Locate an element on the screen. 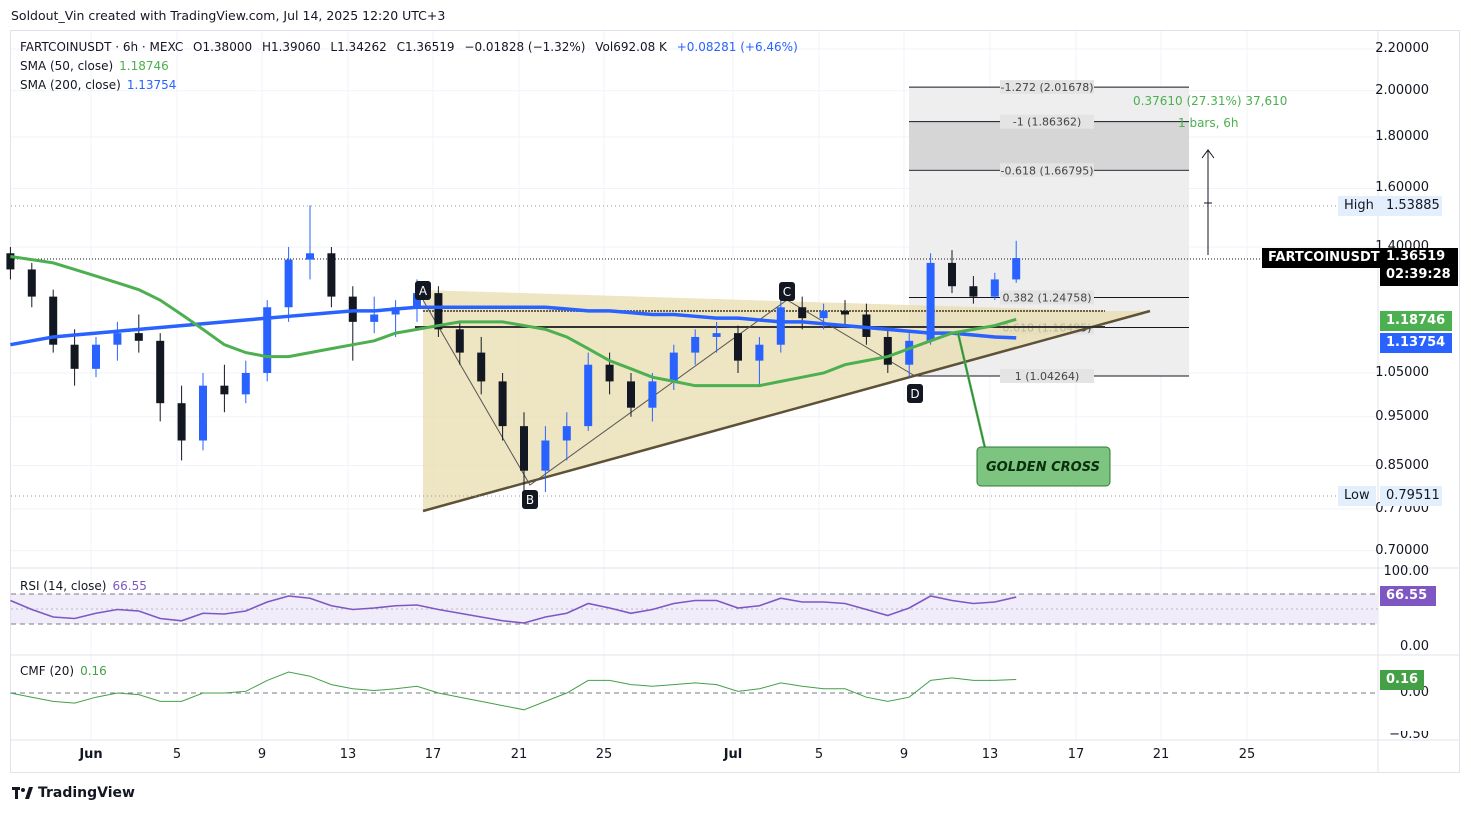 The height and width of the screenshot is (813, 1471). golden-cross-callout: GOLDEN CROSS is located at coordinates (1033, 409).